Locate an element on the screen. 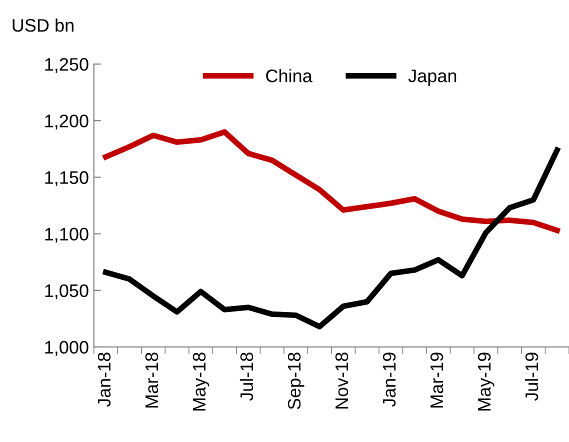 The height and width of the screenshot is (442, 569). y-tick-label: 1,100 is located at coordinates (66, 235).